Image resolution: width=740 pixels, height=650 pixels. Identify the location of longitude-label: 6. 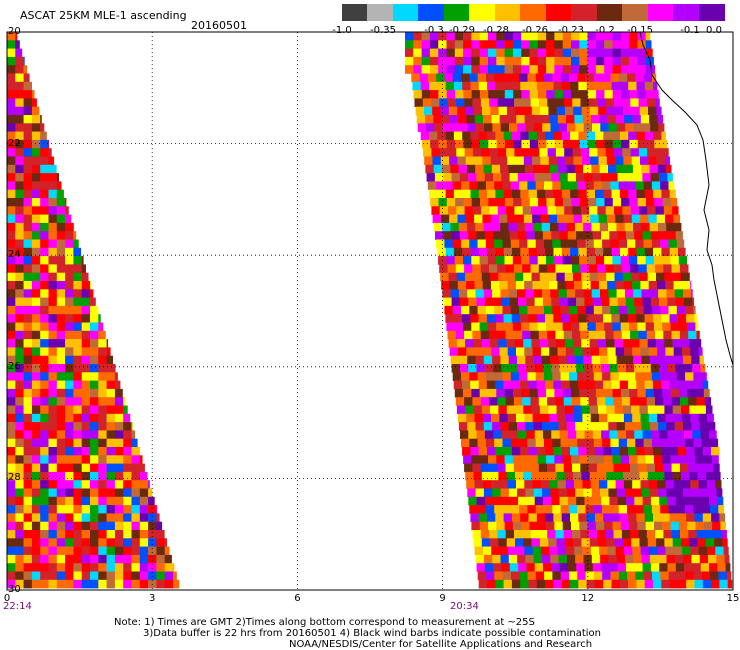
(297, 598).